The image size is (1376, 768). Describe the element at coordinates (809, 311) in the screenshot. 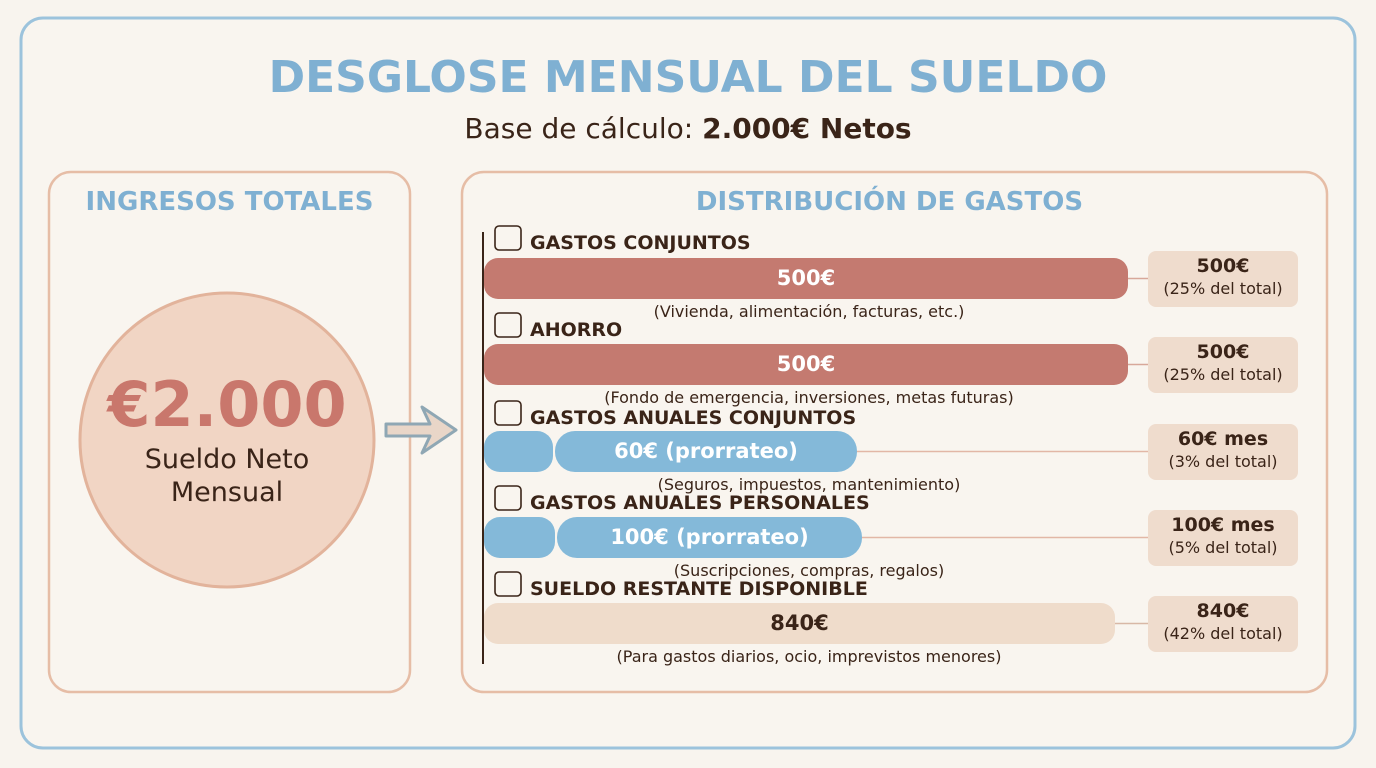

I see `item-note: (Vivienda, alimentación, facturas, etc.)` at that location.